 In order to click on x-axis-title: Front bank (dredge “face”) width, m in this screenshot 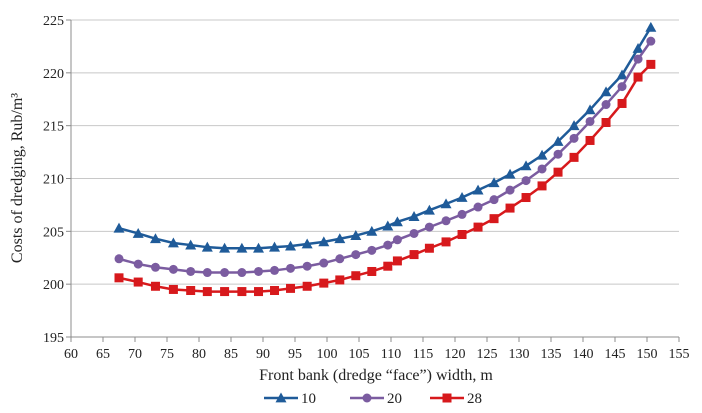, I will do `click(376, 375)`.